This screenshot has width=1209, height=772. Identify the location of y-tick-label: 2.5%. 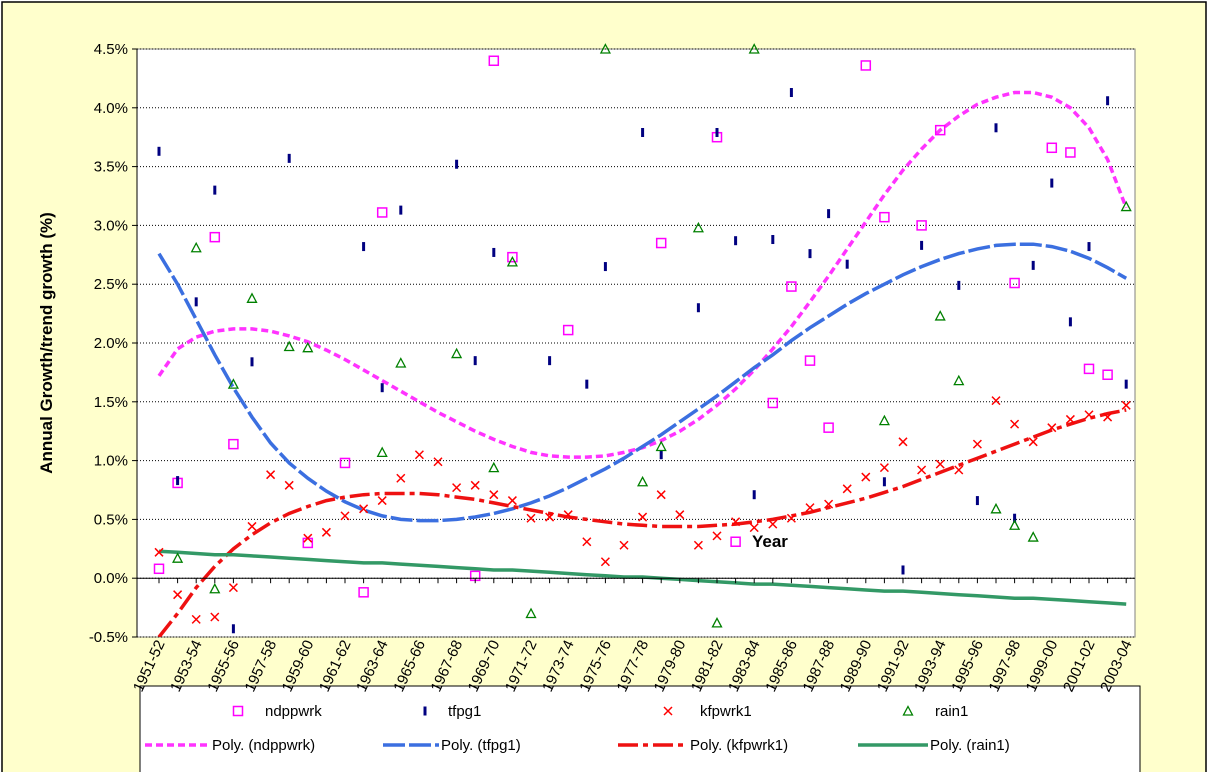
(111, 284).